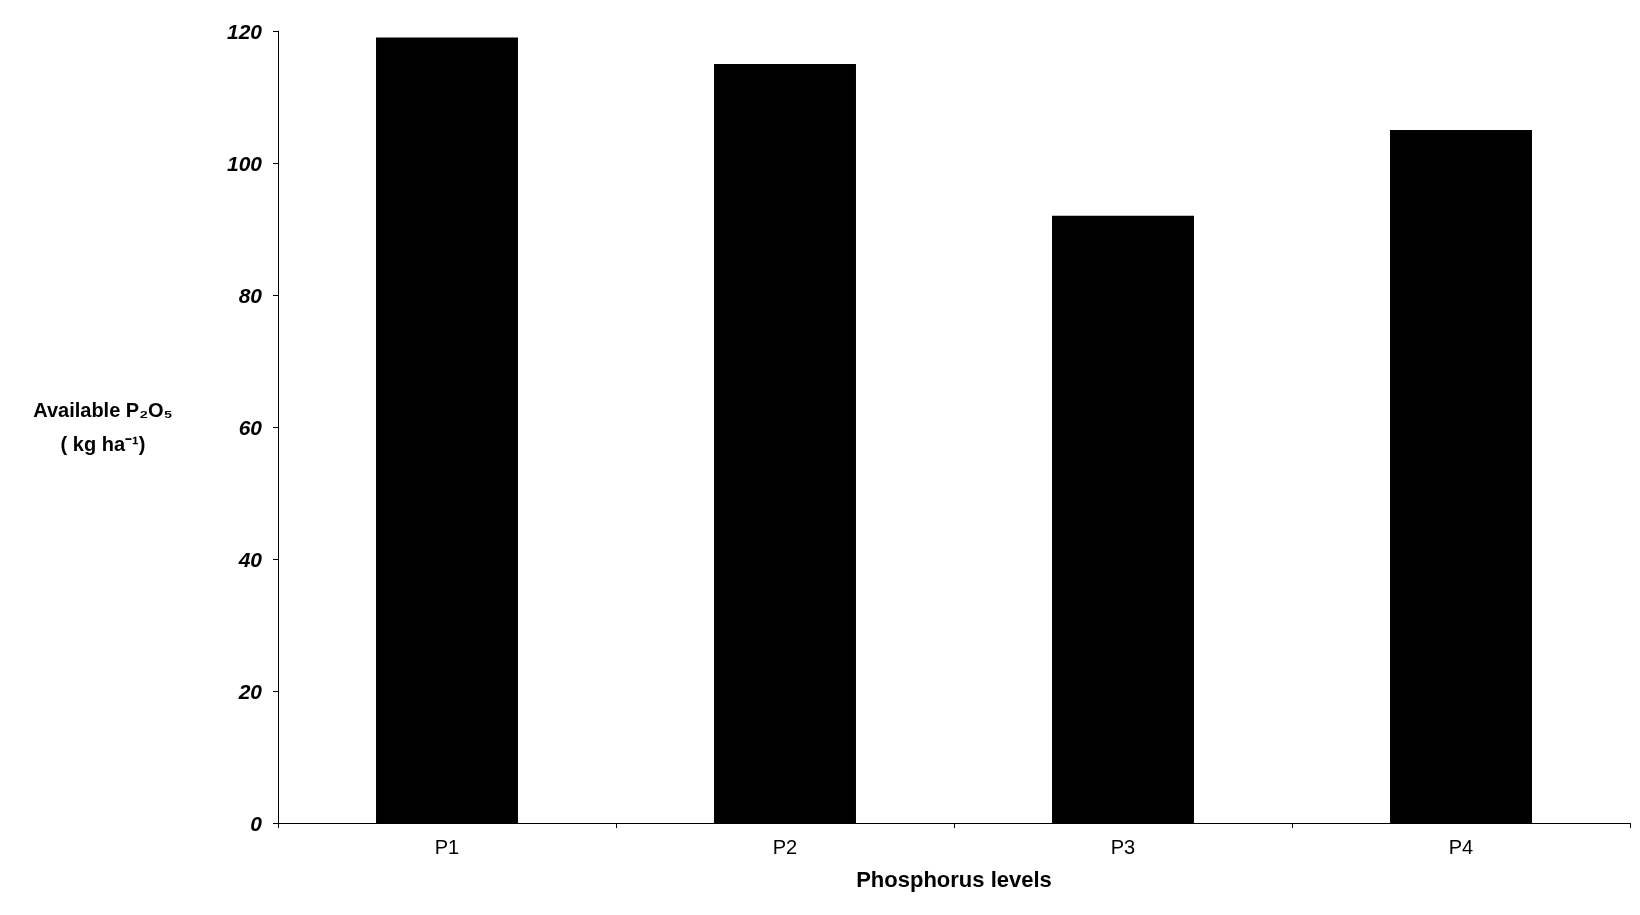  What do you see at coordinates (256, 823) in the screenshot?
I see `y-tick-label: 0` at bounding box center [256, 823].